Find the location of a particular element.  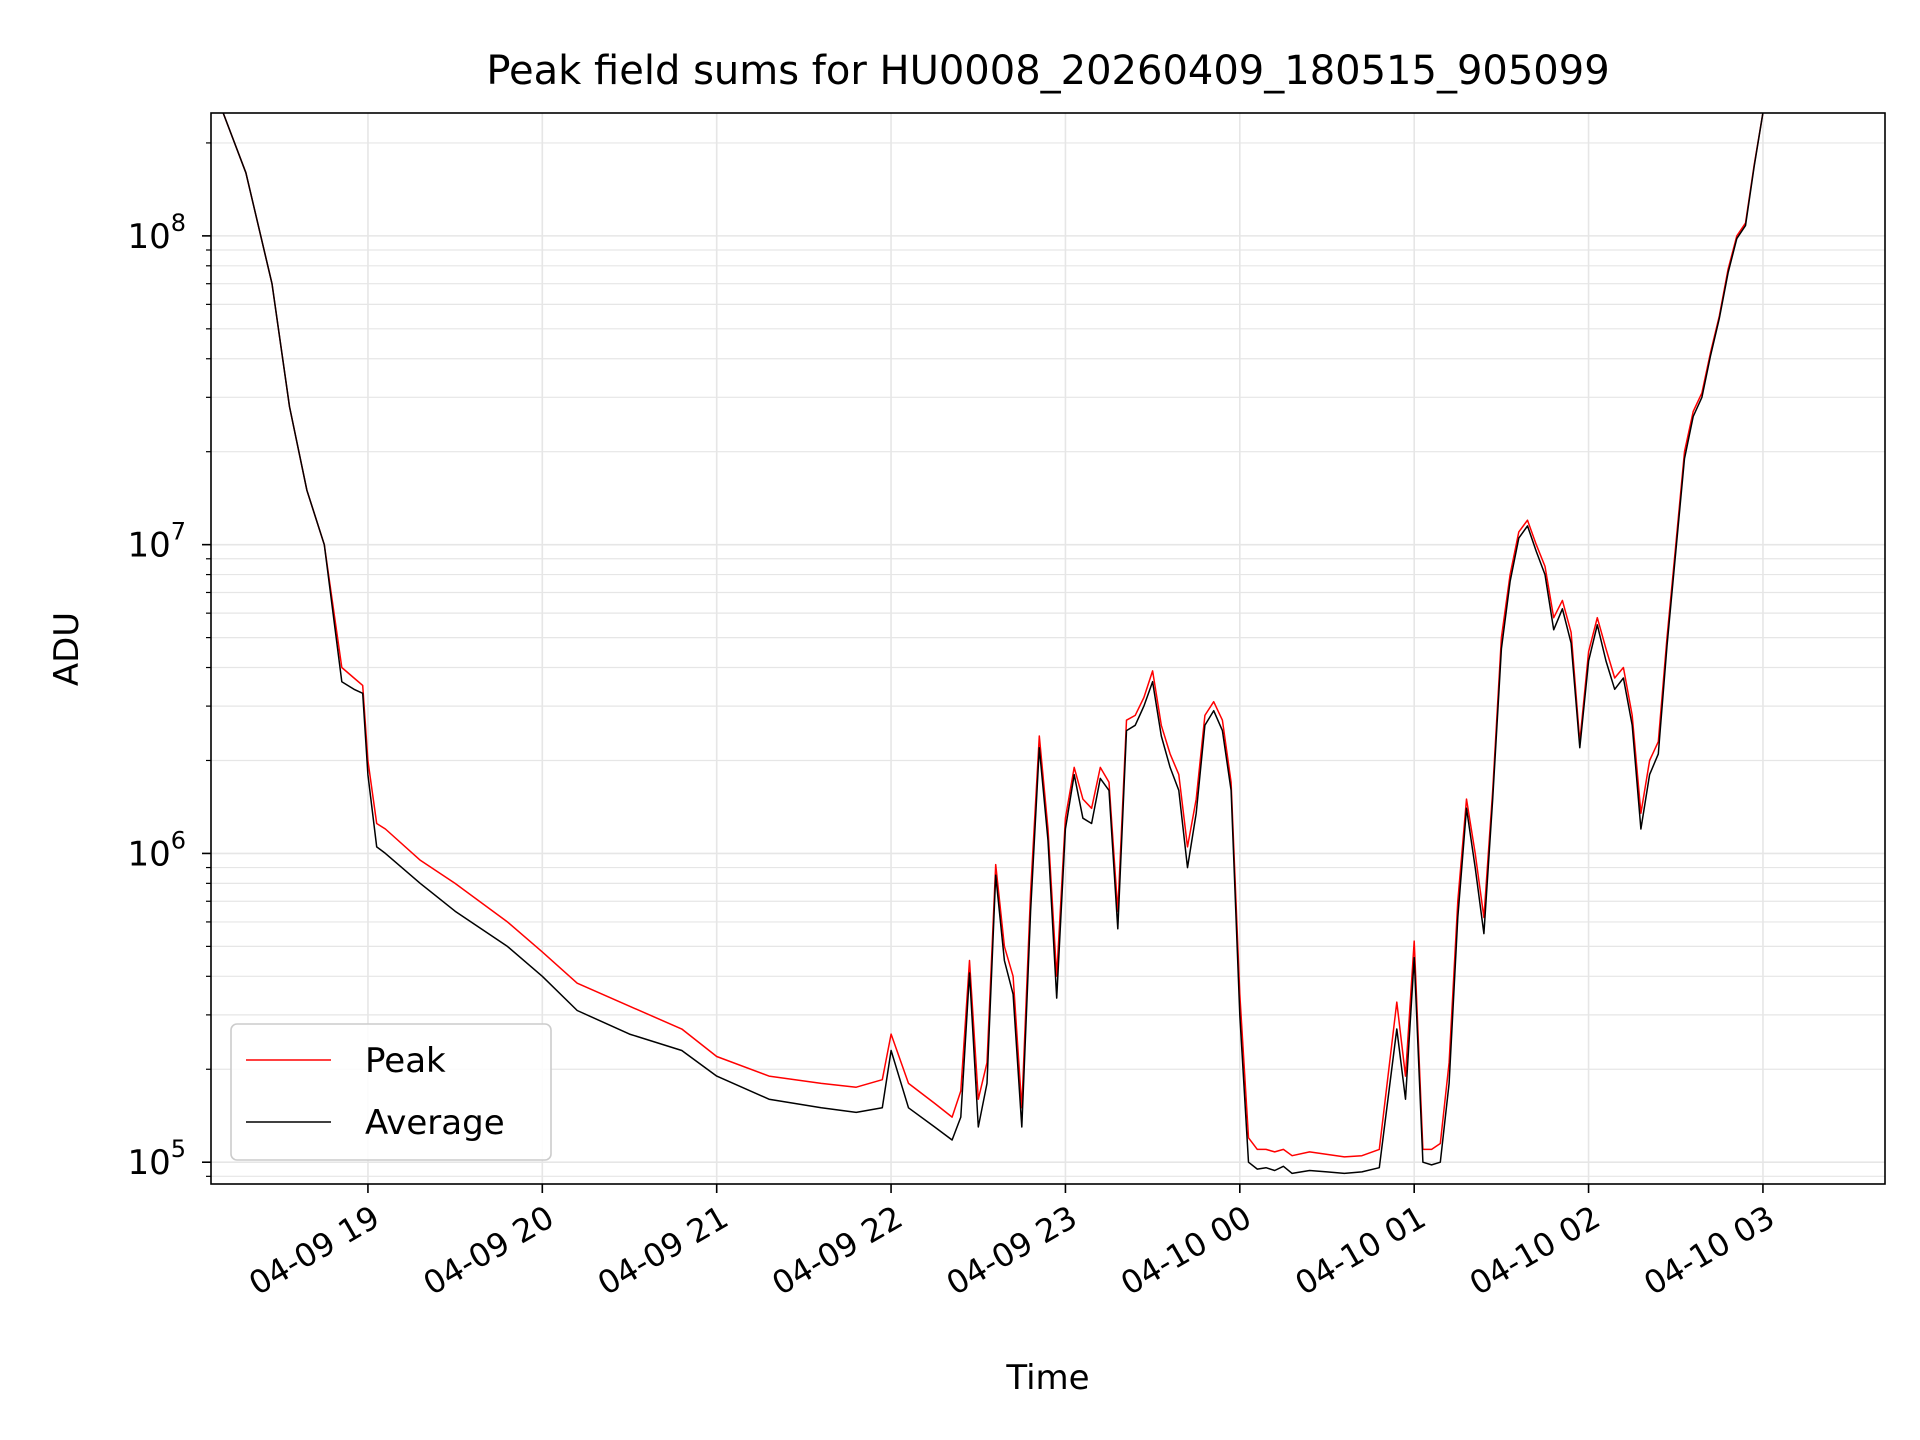

legend: Peak Average is located at coordinates (391, 1092).